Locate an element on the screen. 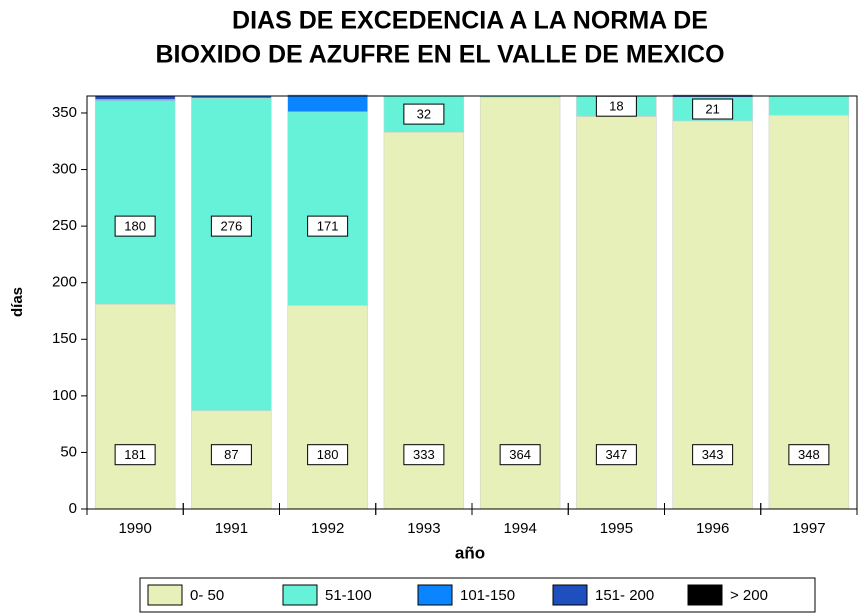  x-tick-label: 1990 is located at coordinates (134, 528).